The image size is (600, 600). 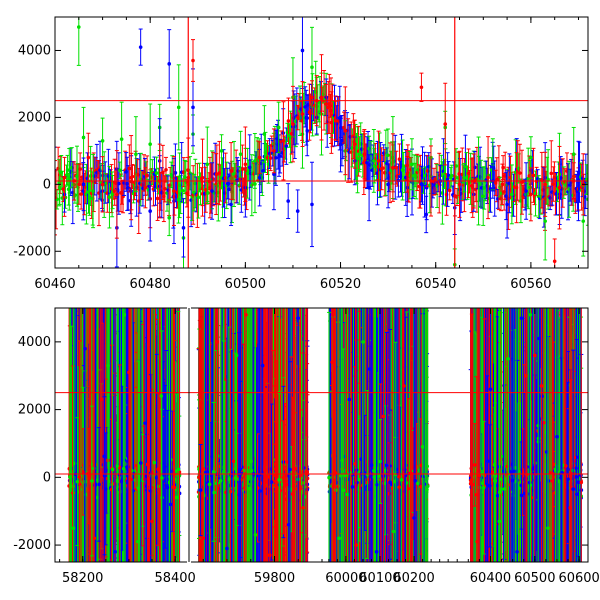 I want to click on x-tick-label: 60520, so click(x=340, y=284).